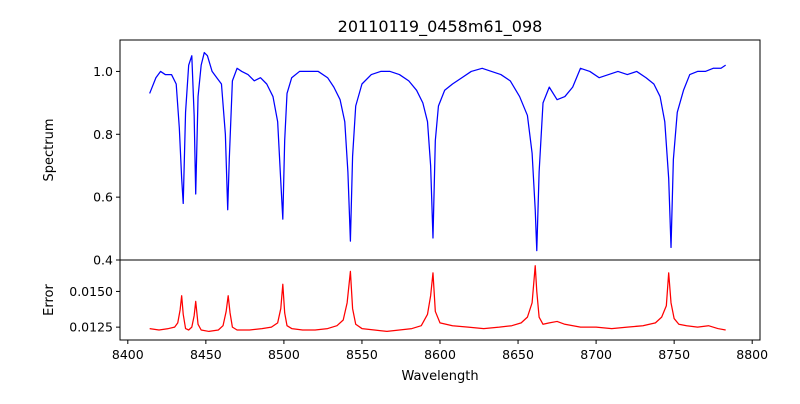 The height and width of the screenshot is (404, 800). What do you see at coordinates (284, 354) in the screenshot?
I see `x-tick-label: 8500` at bounding box center [284, 354].